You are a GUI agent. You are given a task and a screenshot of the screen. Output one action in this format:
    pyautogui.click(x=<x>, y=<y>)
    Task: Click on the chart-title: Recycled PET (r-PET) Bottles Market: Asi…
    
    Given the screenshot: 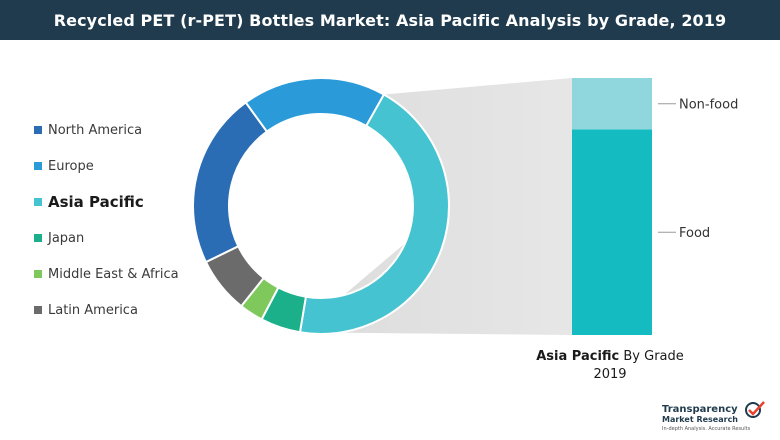 What is the action you would take?
    pyautogui.click(x=390, y=20)
    